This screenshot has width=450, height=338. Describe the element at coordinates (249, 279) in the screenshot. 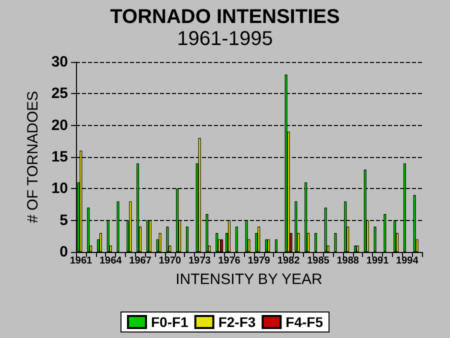

I see `x-axis-title: INTENSITY BY YEAR` at that location.